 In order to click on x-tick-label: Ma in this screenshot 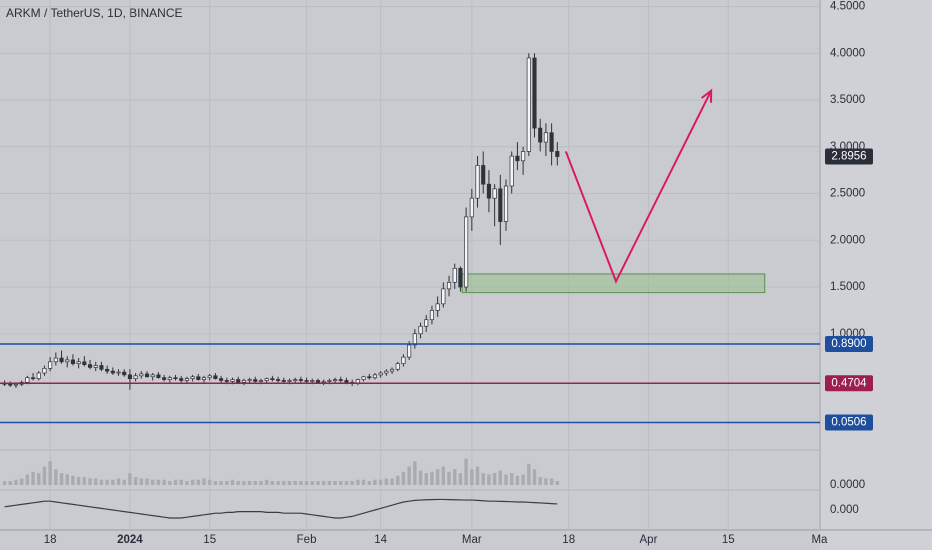, I will do `click(819, 540)`.